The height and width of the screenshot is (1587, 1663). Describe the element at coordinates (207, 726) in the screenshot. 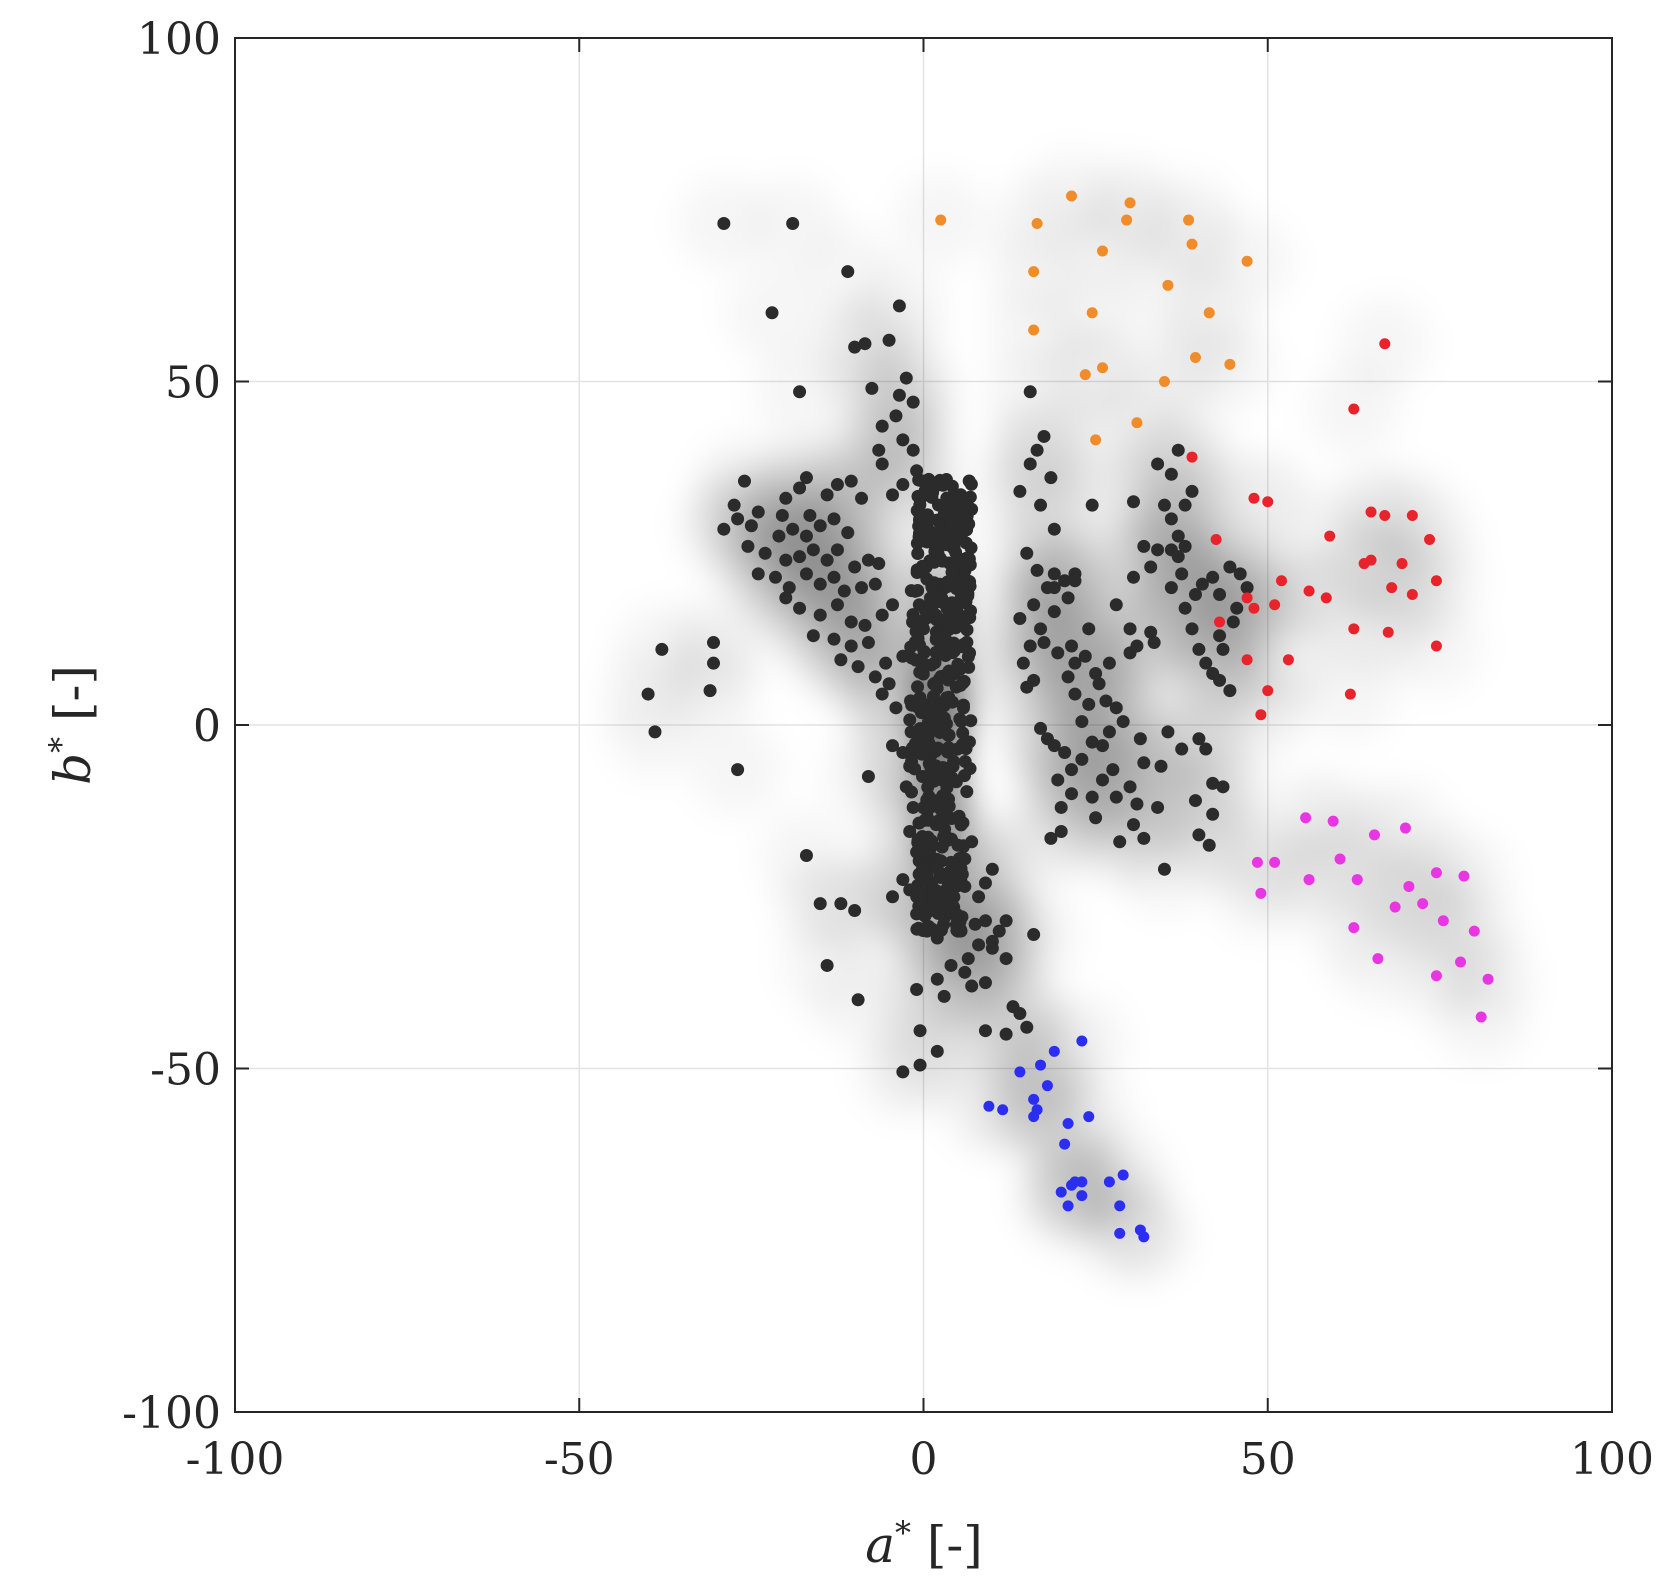

I see `y-tick-label: 0` at that location.